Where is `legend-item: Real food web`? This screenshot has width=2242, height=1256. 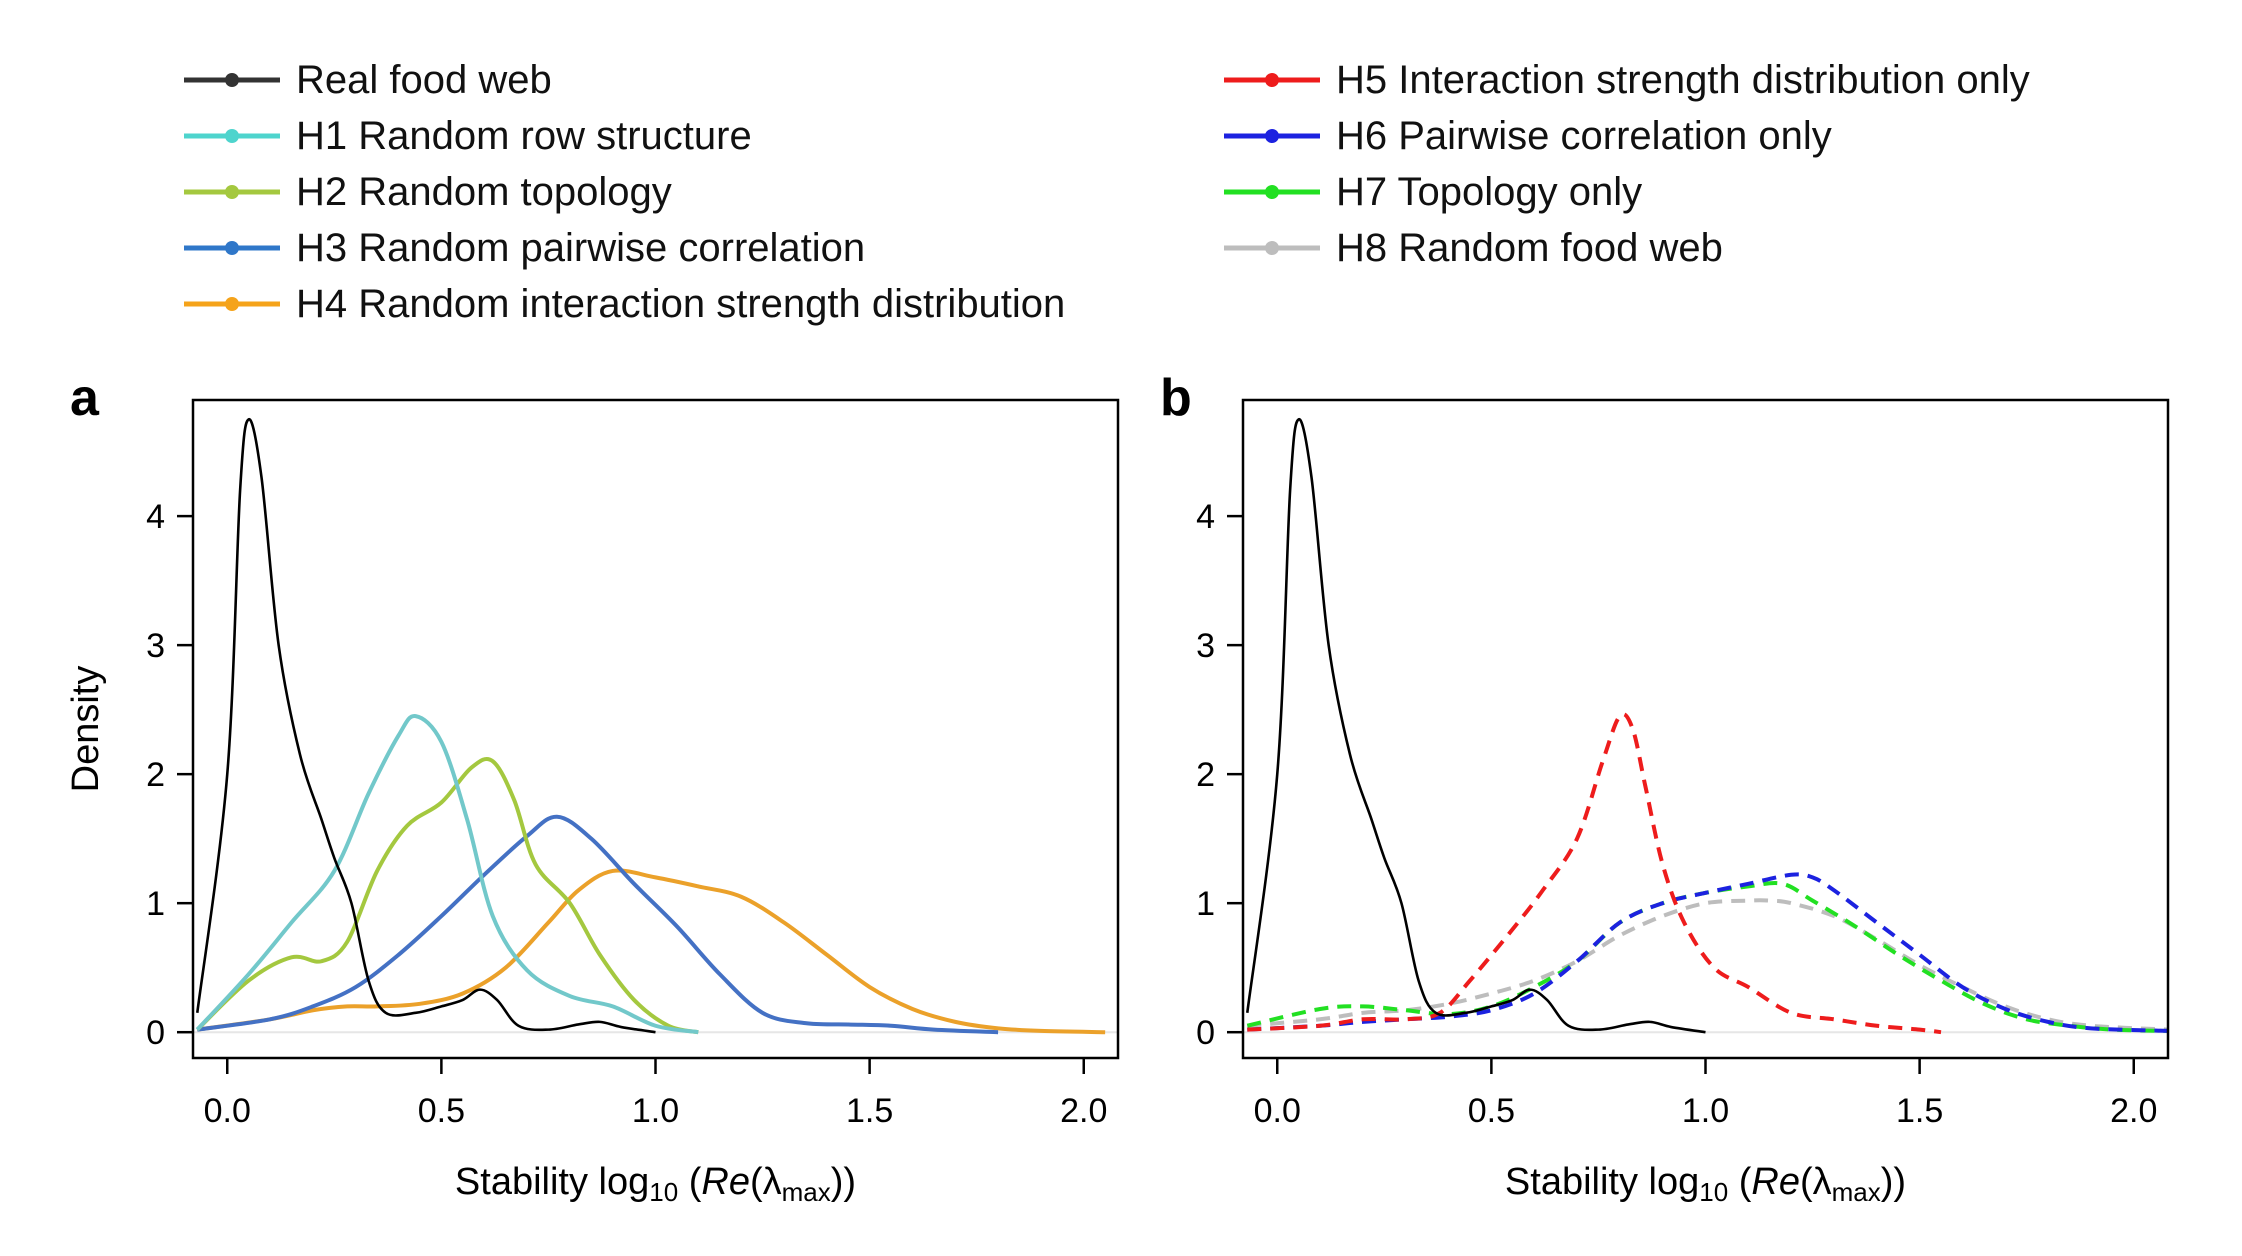
legend-item: Real food web is located at coordinates (367, 80).